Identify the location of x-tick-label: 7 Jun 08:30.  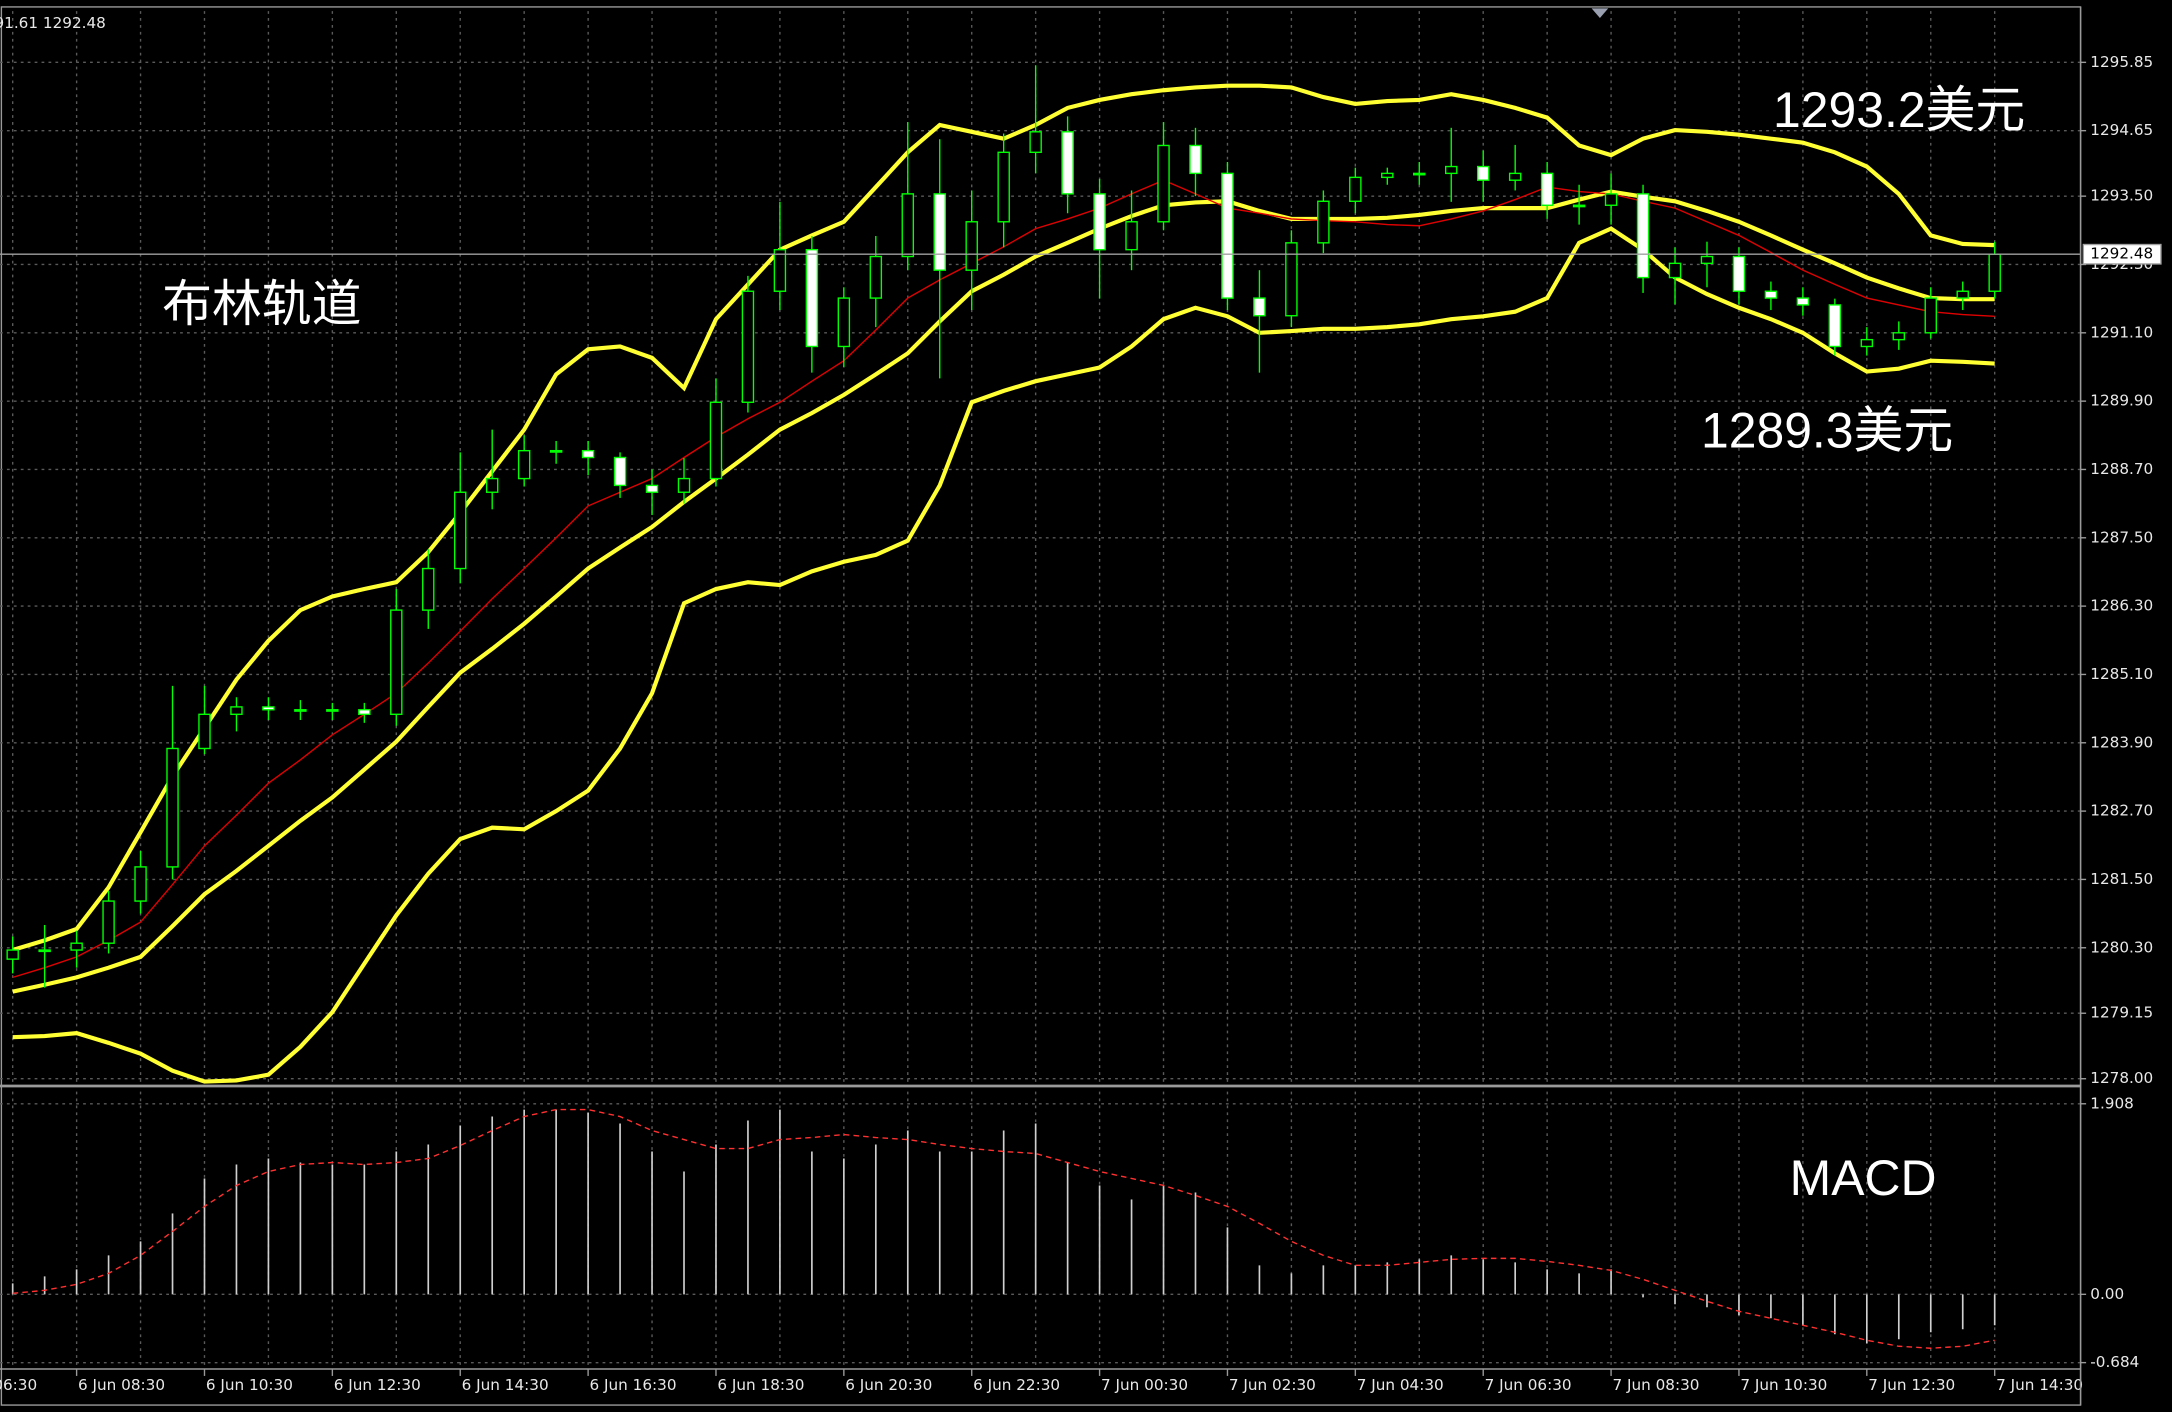
(1655, 1385).